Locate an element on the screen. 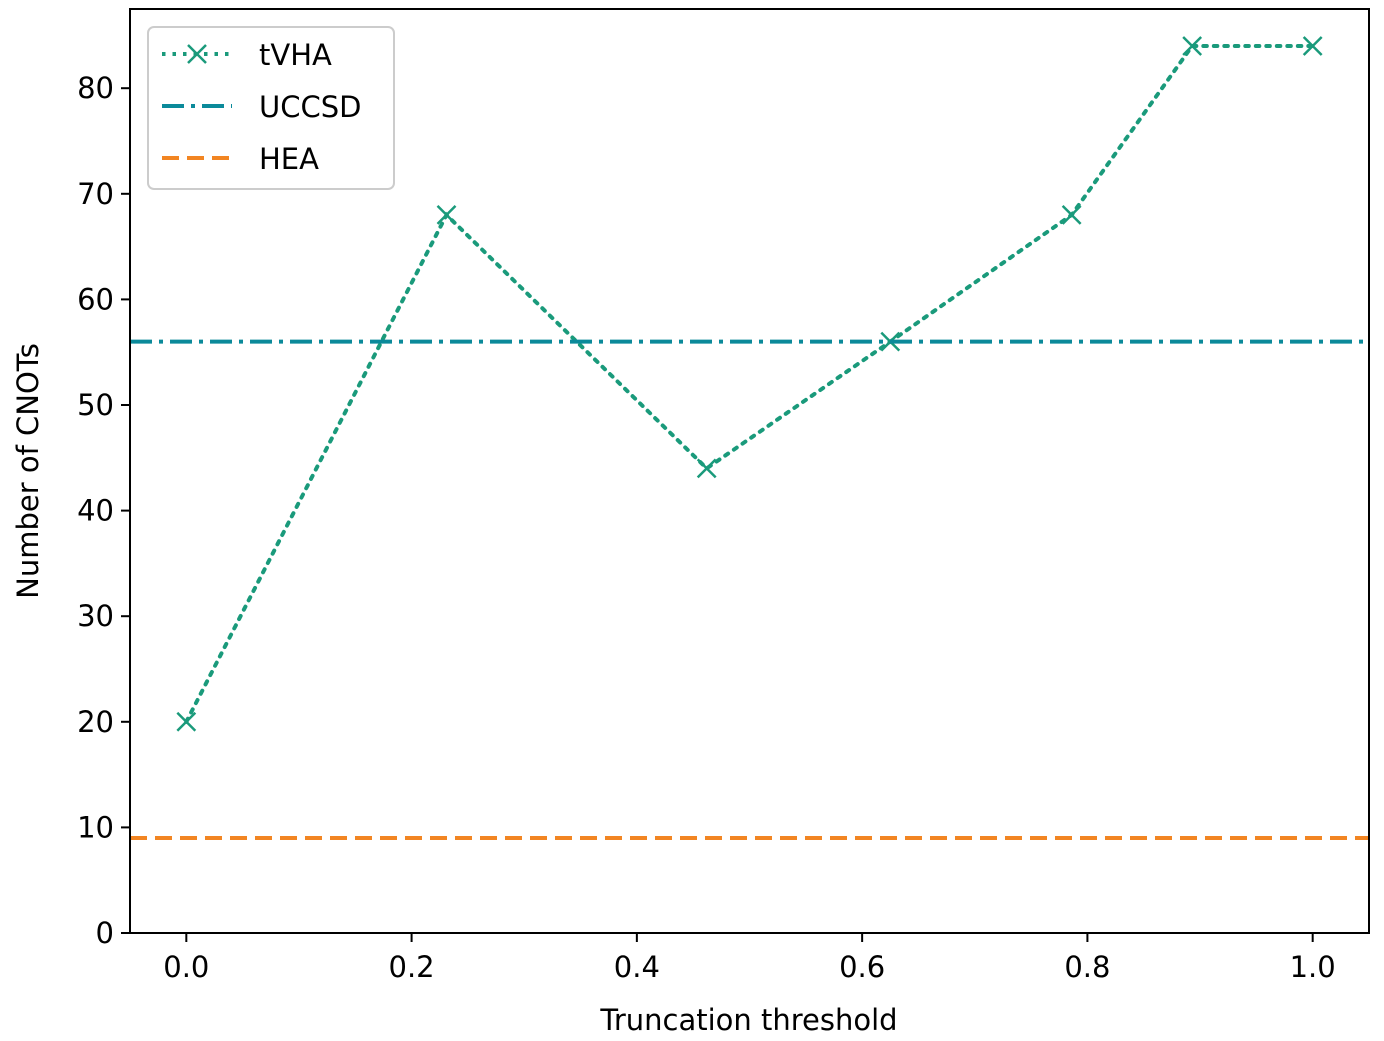 Image resolution: width=1384 pixels, height=1041 pixels. y-tick-label: 10 is located at coordinates (95, 827).